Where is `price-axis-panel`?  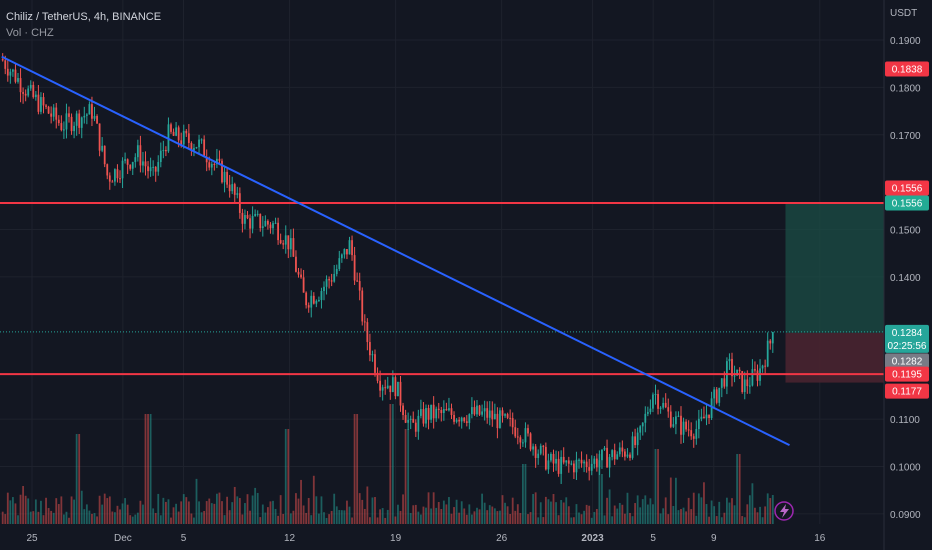
price-axis-panel is located at coordinates (908, 275).